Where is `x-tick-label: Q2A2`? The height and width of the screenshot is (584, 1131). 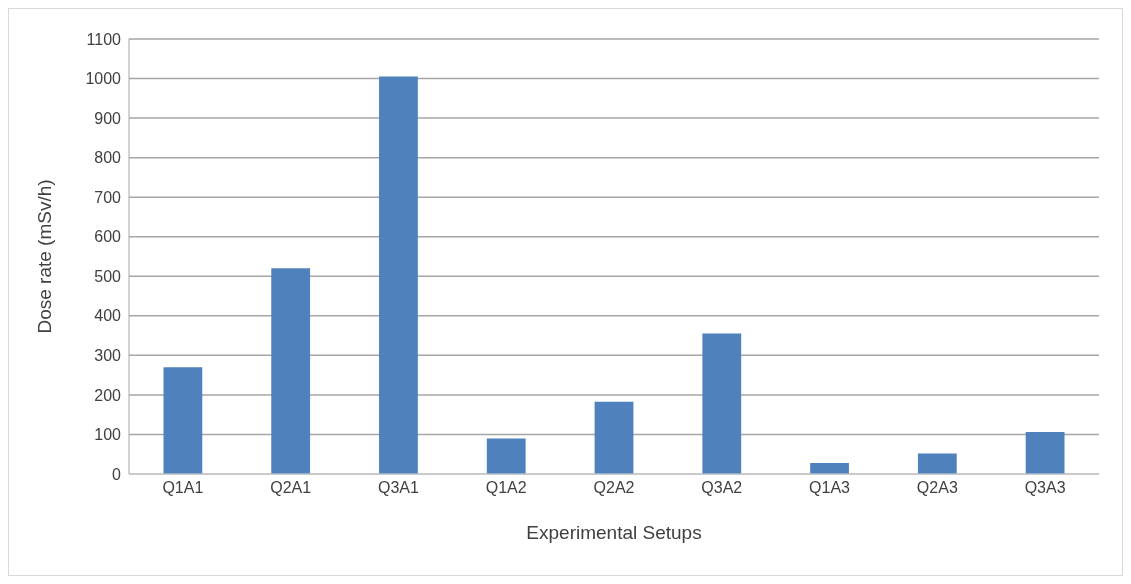
x-tick-label: Q2A2 is located at coordinates (614, 488).